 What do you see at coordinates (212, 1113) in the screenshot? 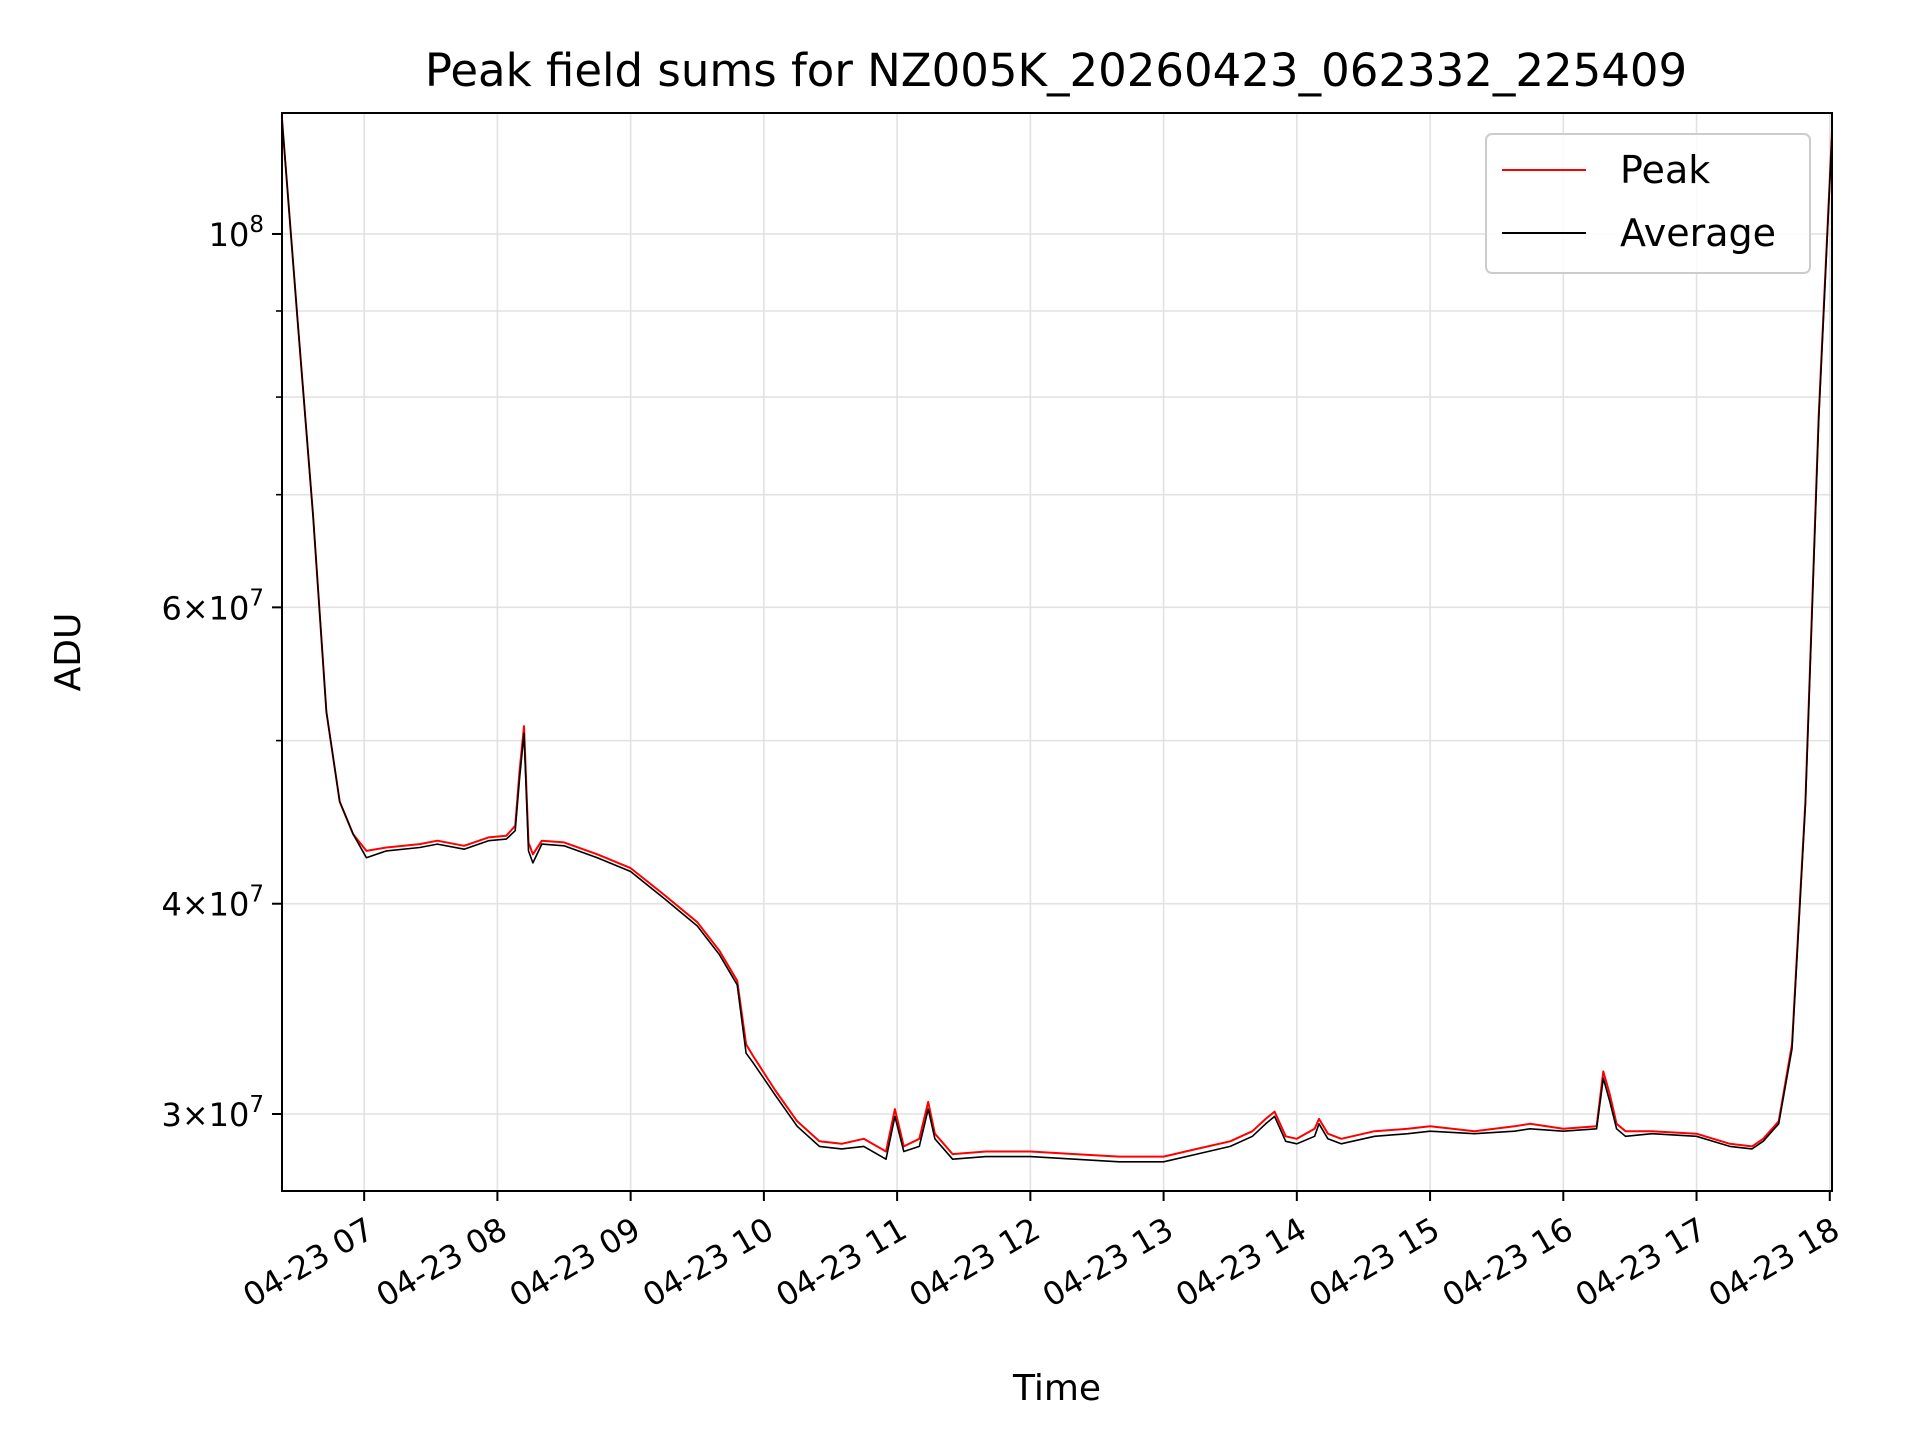
I see `y-tick-label: 3×107` at bounding box center [212, 1113].